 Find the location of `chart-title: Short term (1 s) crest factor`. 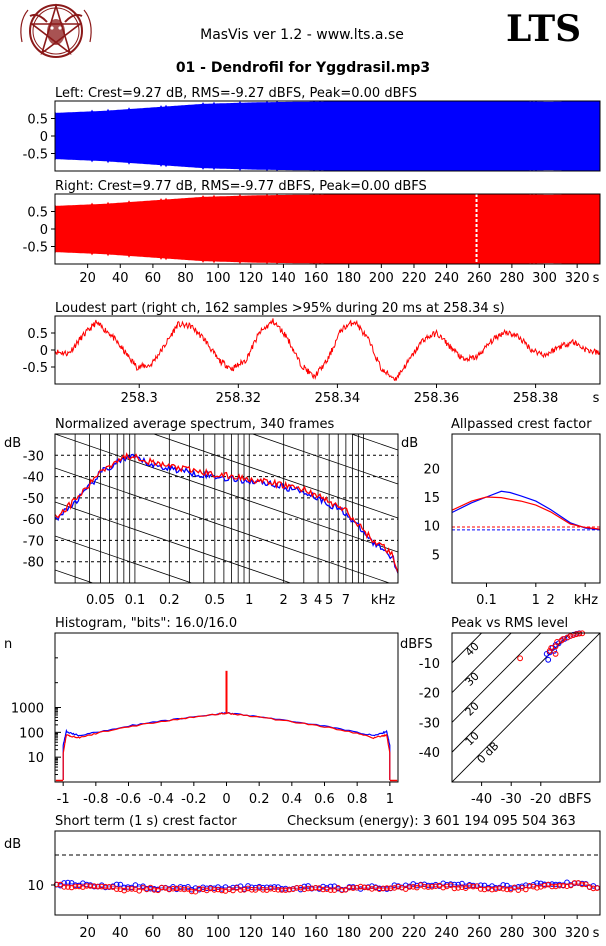

chart-title: Short term (1 s) crest factor is located at coordinates (146, 821).